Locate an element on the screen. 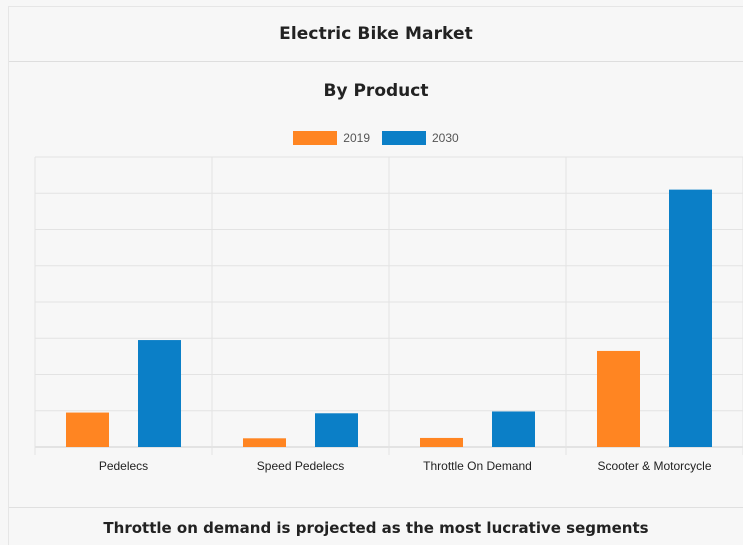 The width and height of the screenshot is (743, 545). x-tick-label: Scooter & Motorcycle is located at coordinates (654, 466).